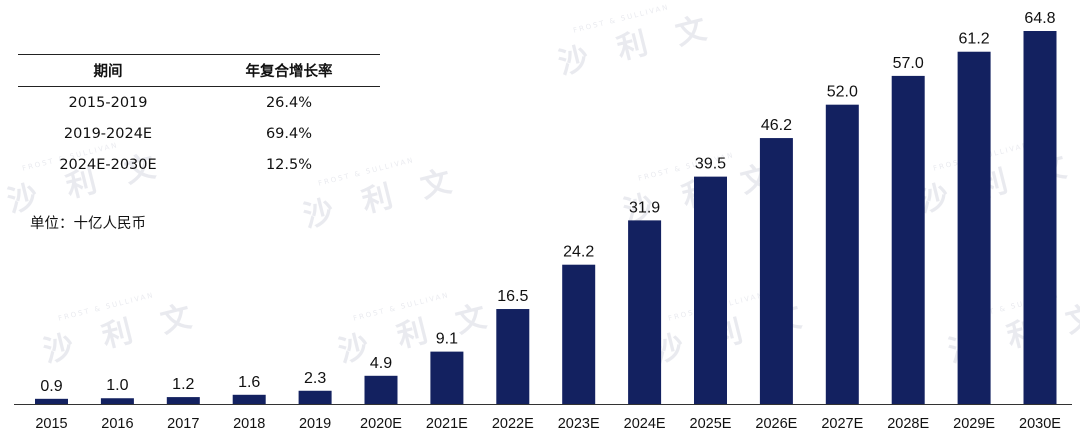 This screenshot has width=1080, height=435. Describe the element at coordinates (289, 133) in the screenshot. I see `table-cell-cagr: 69.4%` at that location.